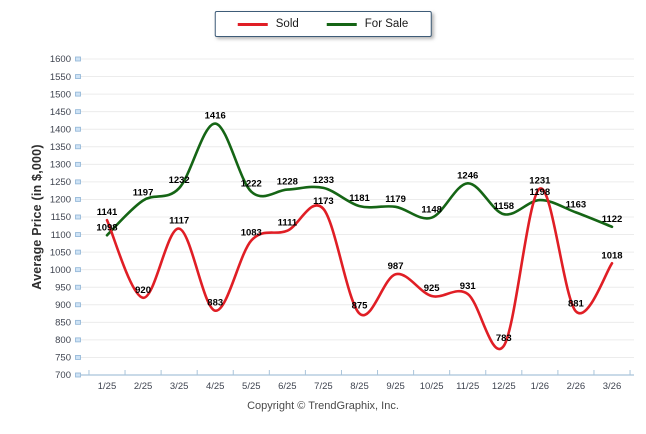 Image resolution: width=646 pixels, height=434 pixels. Describe the element at coordinates (60, 147) in the screenshot. I see `svg-text: 1350` at that location.